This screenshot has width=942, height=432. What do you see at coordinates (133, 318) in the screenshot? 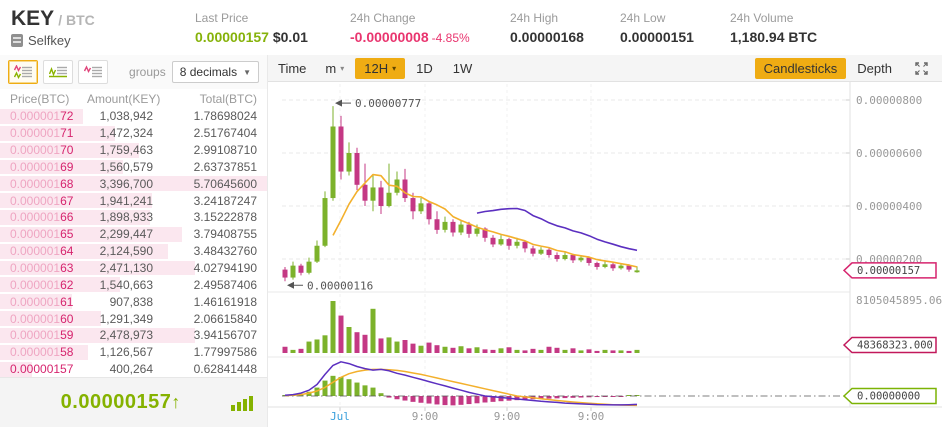
I see `orderbook-row: 0.00000160 1,291,349 2.06615840` at bounding box center [133, 318].